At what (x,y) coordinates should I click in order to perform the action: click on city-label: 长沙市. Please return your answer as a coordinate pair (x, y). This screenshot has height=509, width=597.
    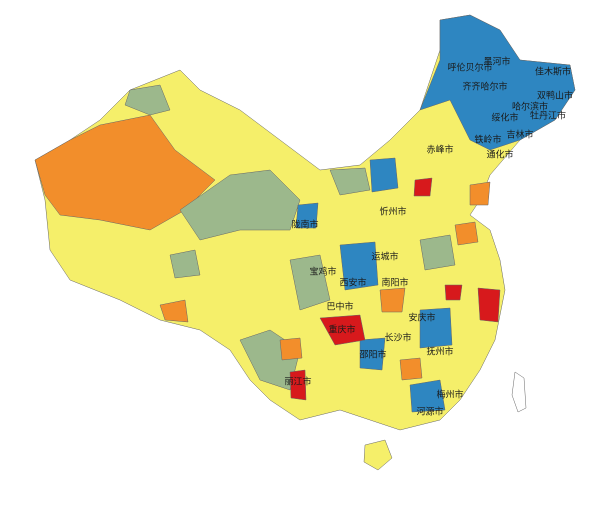
    Looking at the image, I should click on (397, 338).